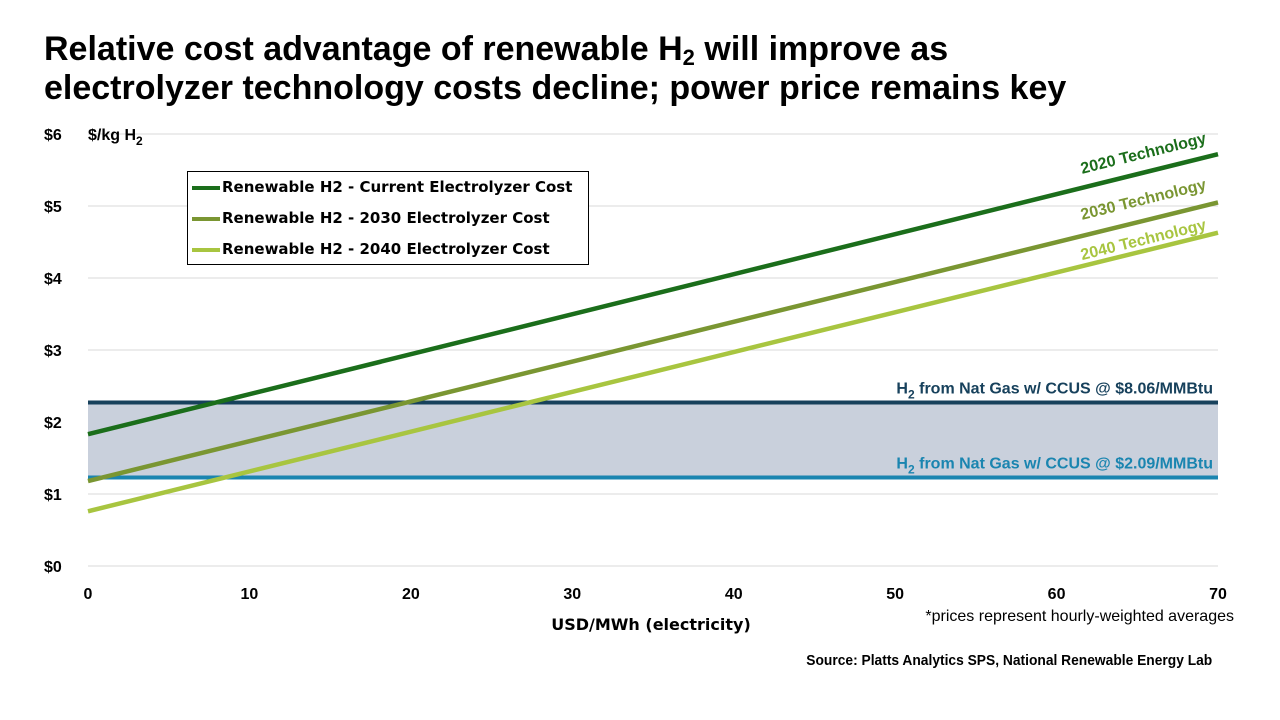  I want to click on legend-label-2040: Renewable H2 - 2040 Electrolyzer Cost, so click(386, 249).